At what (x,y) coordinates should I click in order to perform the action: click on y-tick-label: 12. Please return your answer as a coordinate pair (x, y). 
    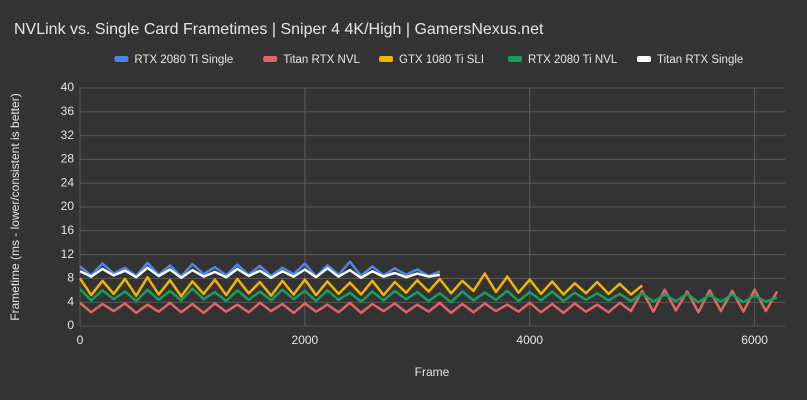
    Looking at the image, I should click on (68, 254).